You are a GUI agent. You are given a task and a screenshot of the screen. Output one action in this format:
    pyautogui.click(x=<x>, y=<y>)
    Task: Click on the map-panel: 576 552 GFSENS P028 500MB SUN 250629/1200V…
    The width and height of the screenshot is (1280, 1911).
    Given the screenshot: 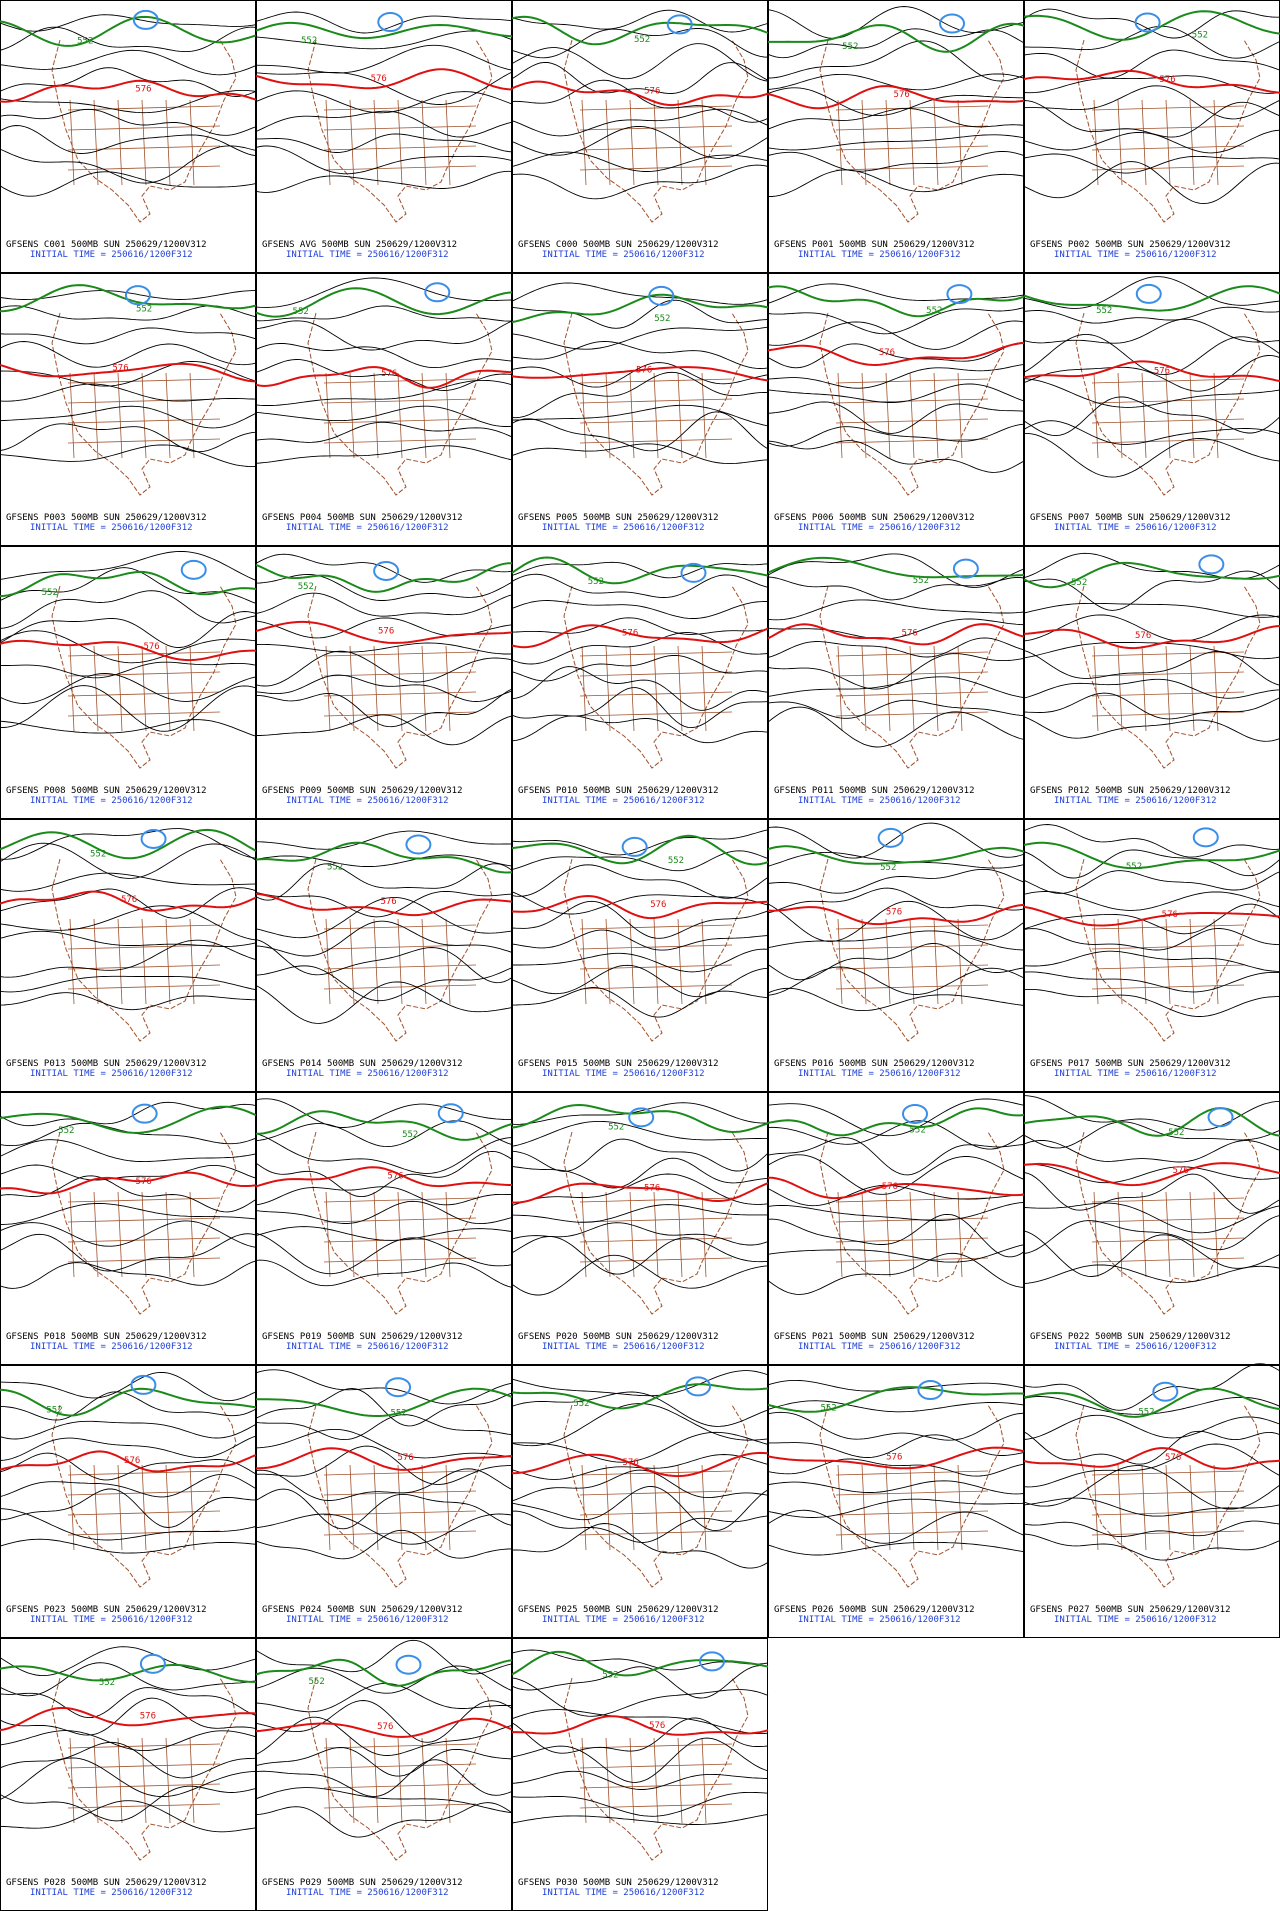 What is the action you would take?
    pyautogui.click(x=128, y=1774)
    